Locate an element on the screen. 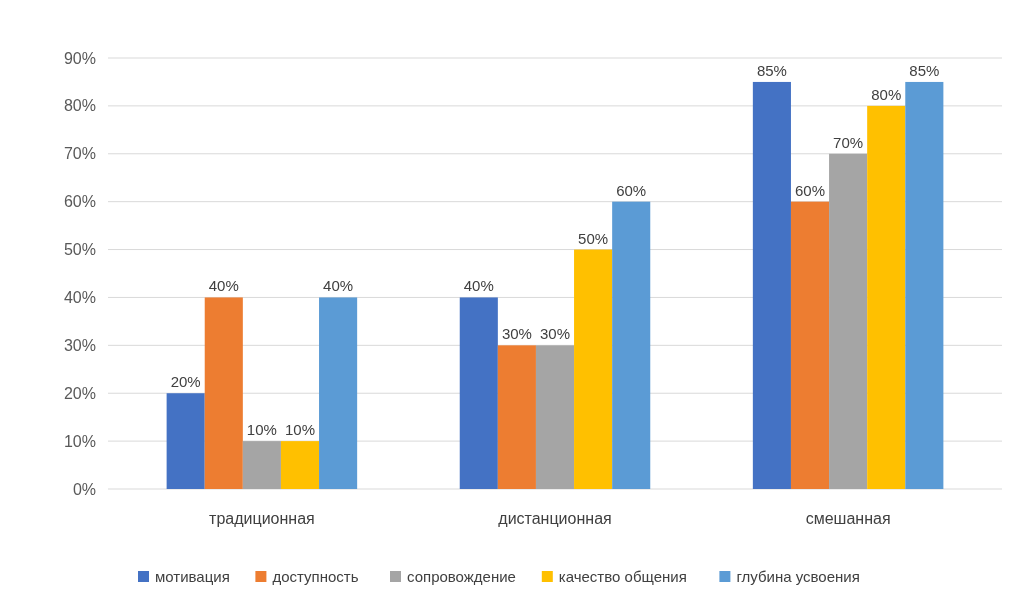 This screenshot has width=1035, height=607. y-tick-label: 50% is located at coordinates (79, 250).